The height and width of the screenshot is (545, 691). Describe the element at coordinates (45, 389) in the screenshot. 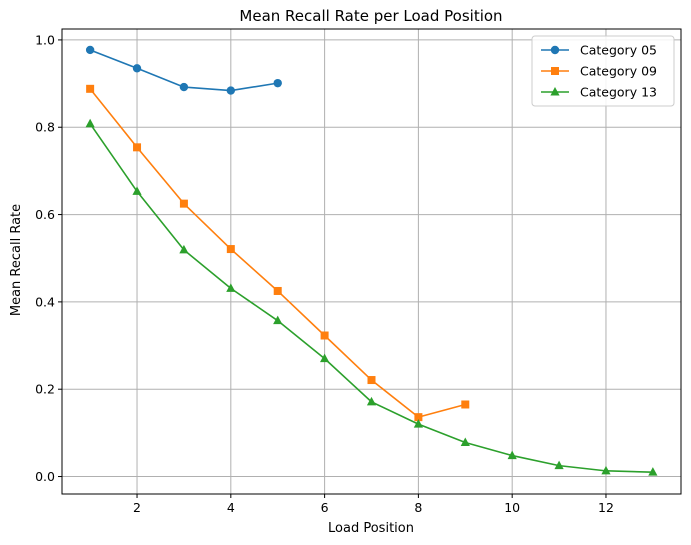

I see `y-tick-label: 0.2` at that location.